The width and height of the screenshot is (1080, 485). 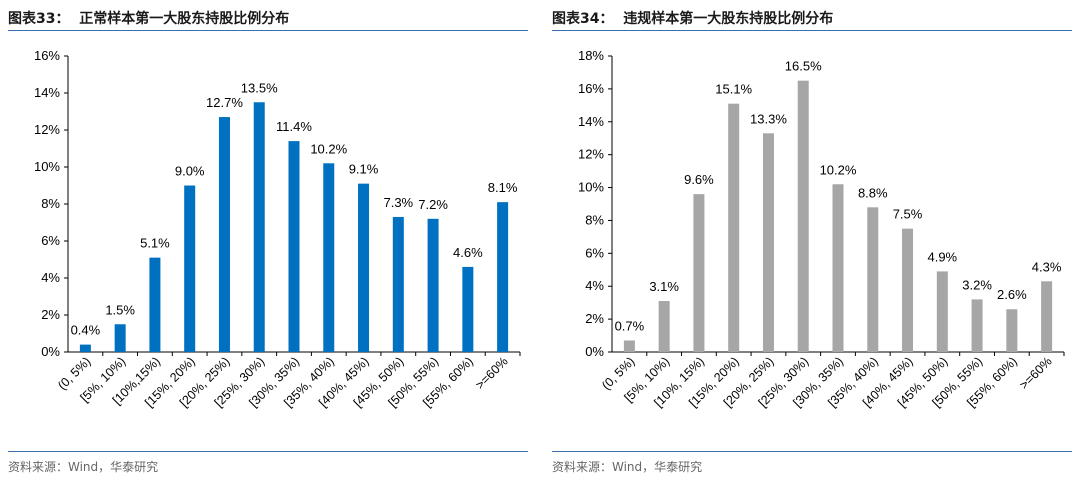 What do you see at coordinates (733, 89) in the screenshot?
I see `data-label: 15.1%` at bounding box center [733, 89].